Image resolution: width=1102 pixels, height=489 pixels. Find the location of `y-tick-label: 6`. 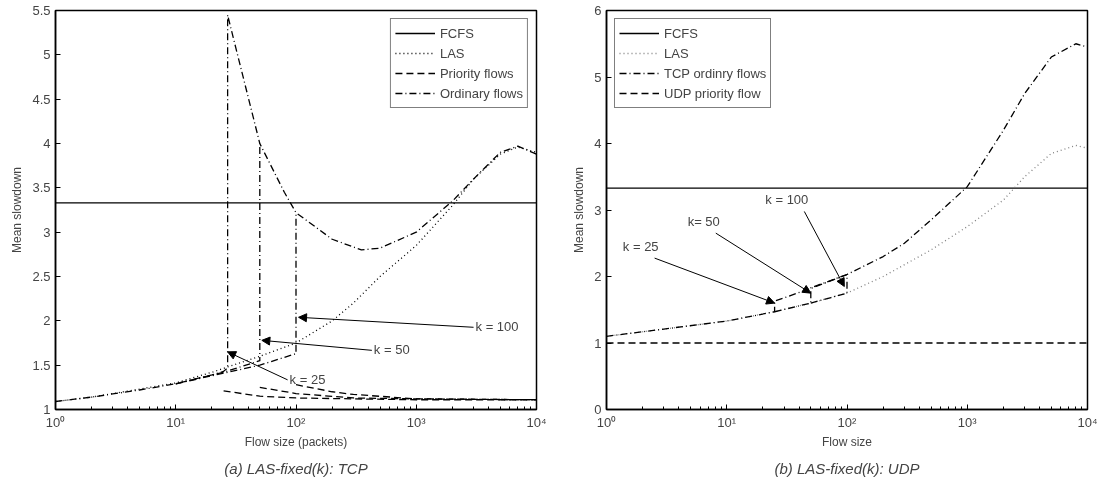

y-tick-label: 6 is located at coordinates (598, 10).